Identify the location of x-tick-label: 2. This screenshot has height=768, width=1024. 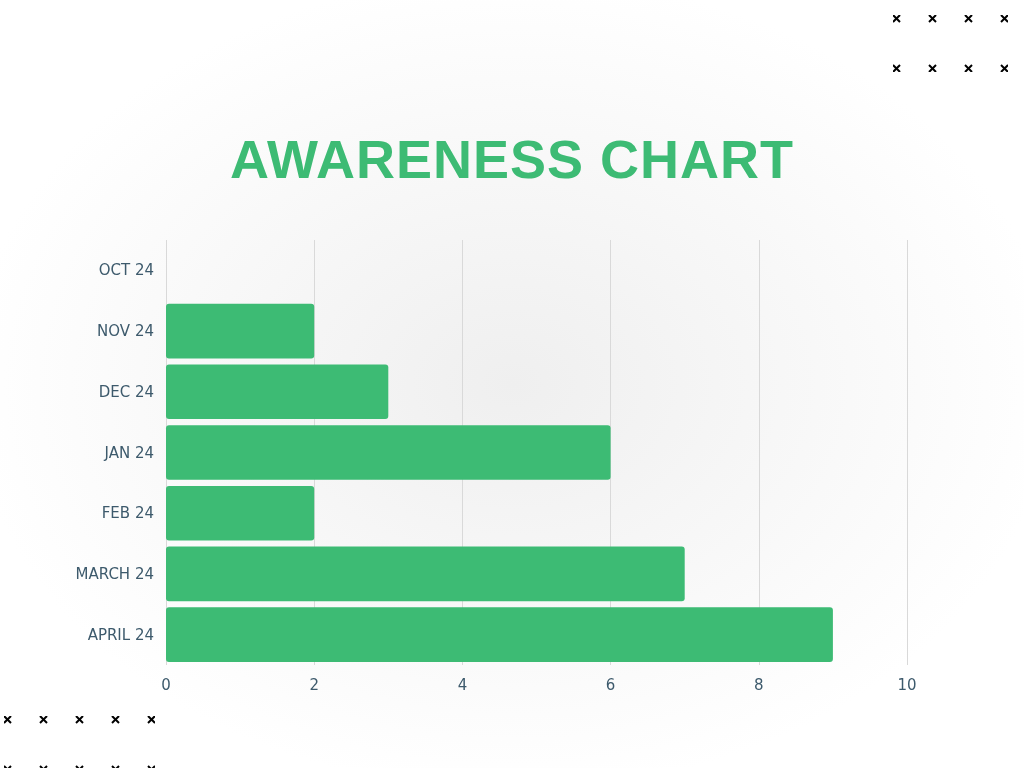
(314, 684).